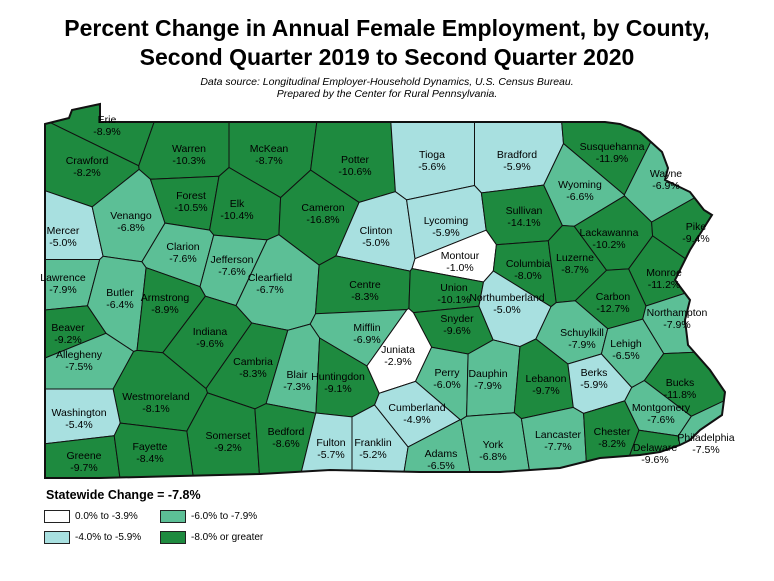  Describe the element at coordinates (366, 328) in the screenshot. I see `county-name: Mifflin` at that location.